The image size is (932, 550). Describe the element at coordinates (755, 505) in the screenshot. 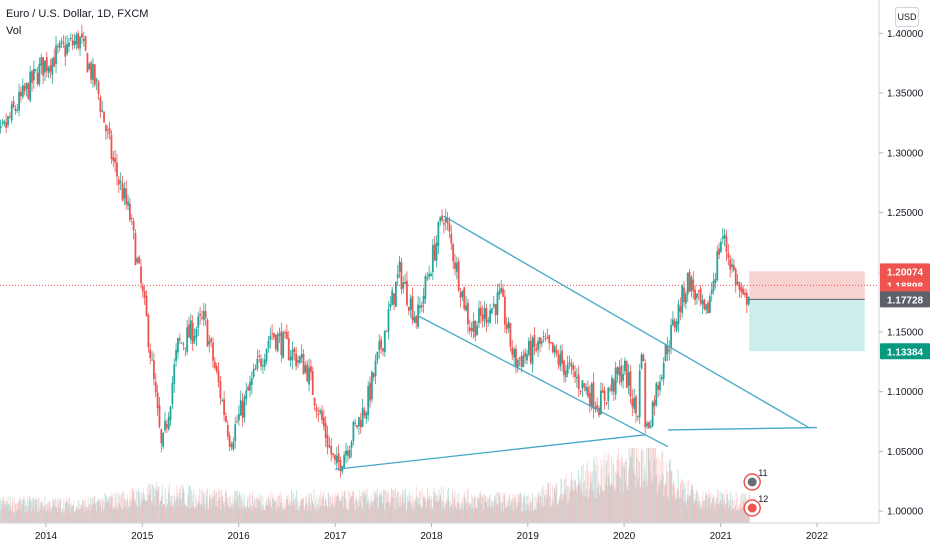

I see `event-12-marker: 12` at that location.